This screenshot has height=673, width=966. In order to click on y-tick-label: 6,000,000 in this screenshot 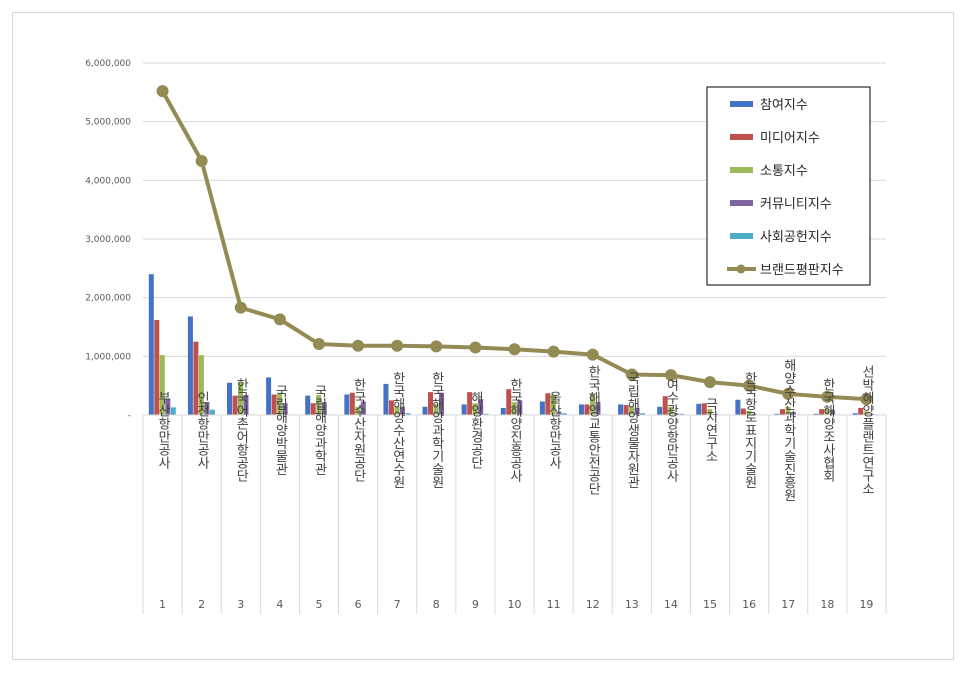, I will do `click(108, 64)`.